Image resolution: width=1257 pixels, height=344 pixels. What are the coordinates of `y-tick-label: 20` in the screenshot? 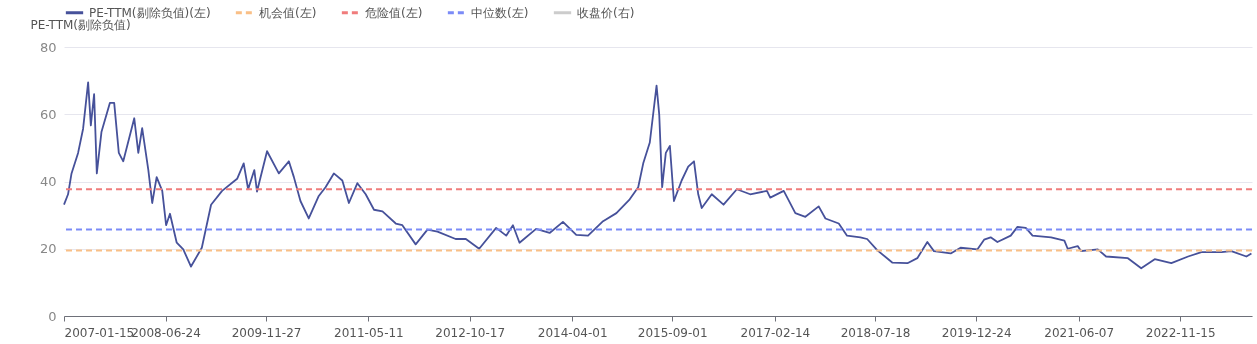 It's located at (48, 249).